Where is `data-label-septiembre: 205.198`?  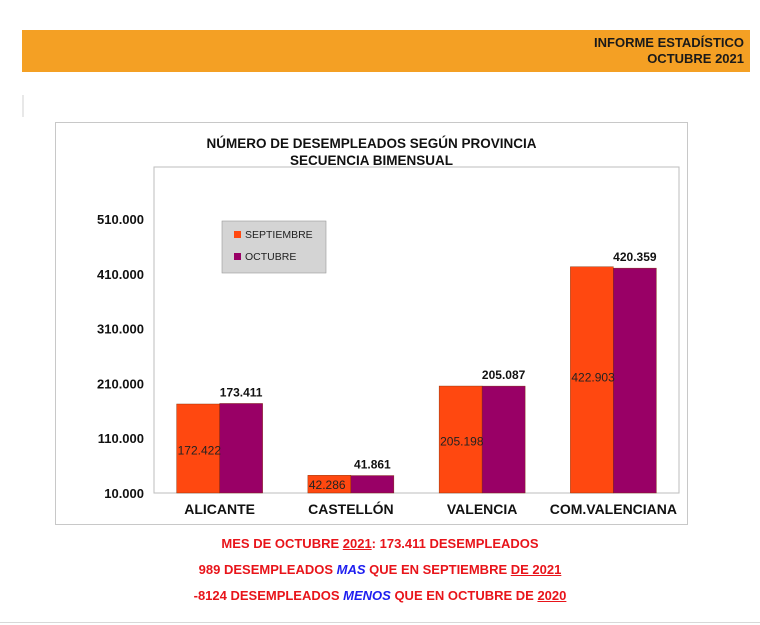 data-label-septiembre: 205.198 is located at coordinates (462, 442).